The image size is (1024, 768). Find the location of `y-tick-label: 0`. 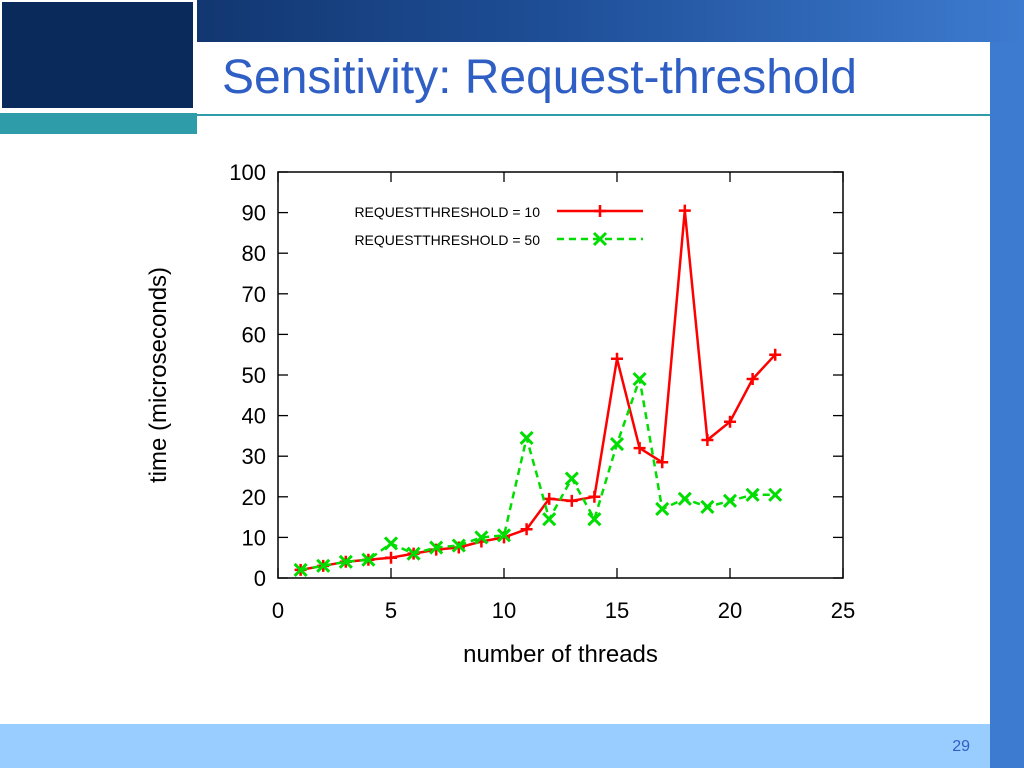

y-tick-label: 0 is located at coordinates (260, 578).